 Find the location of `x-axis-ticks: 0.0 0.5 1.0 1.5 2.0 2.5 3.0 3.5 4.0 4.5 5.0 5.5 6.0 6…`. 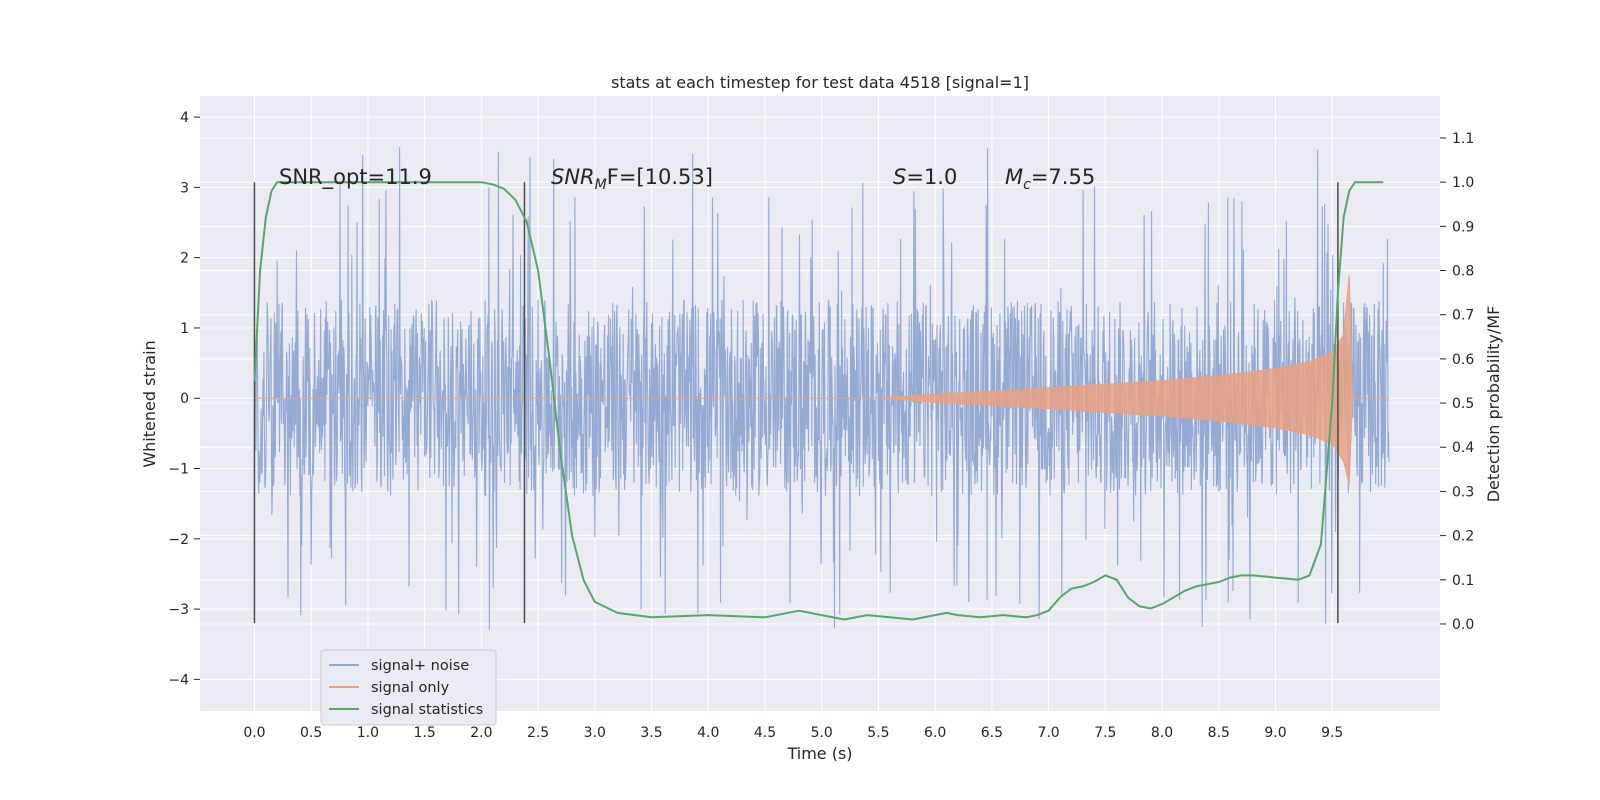

x-axis-ticks: 0.0 0.5 1.0 1.5 2.0 2.5 3.0 3.5 4.0 4.5 5.0 5.5 6.0 6… is located at coordinates (793, 733).